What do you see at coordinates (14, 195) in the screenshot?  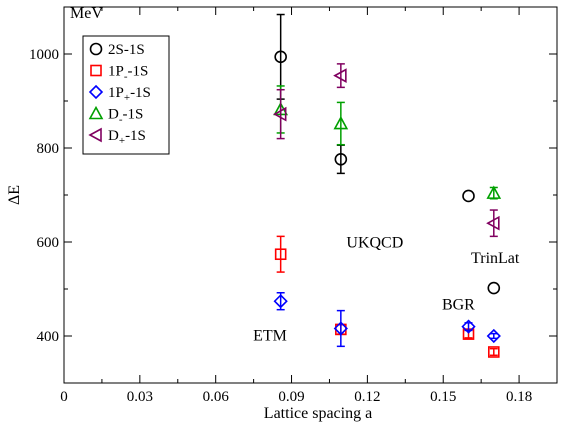 I see `y-axis-label: ΔE` at bounding box center [14, 195].